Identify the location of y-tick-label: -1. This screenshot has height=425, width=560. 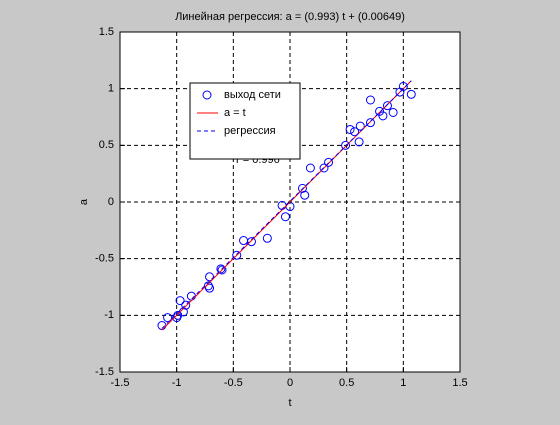
(109, 315).